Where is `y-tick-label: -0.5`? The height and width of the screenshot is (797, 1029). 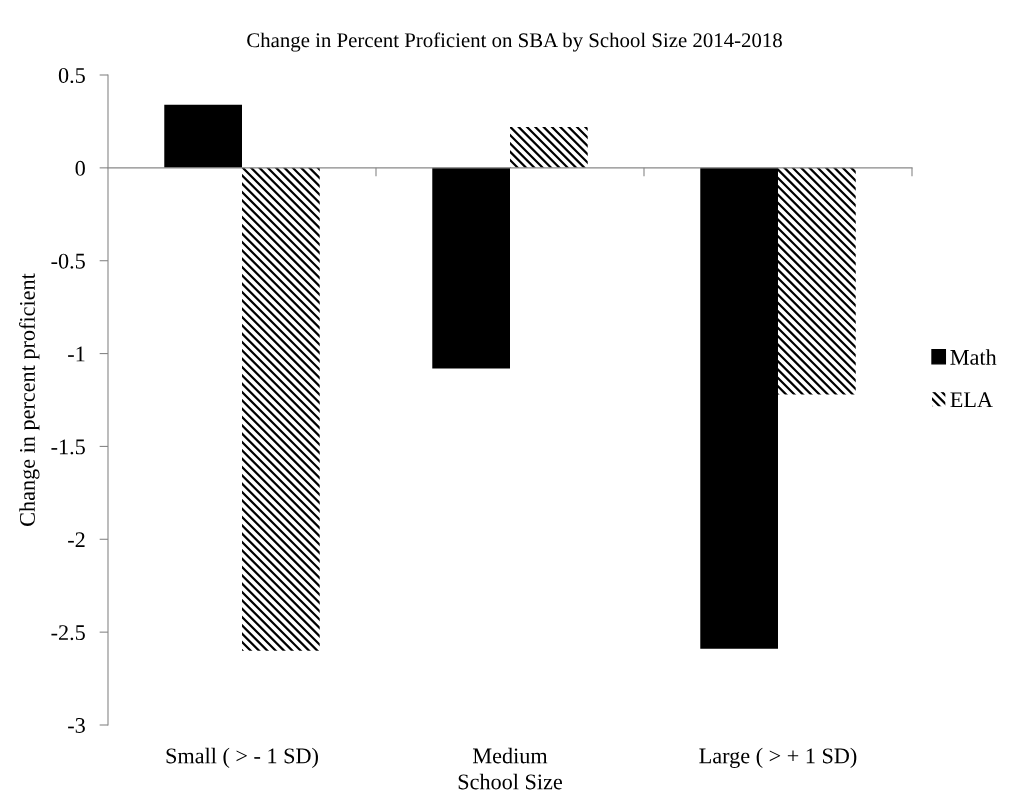
y-tick-label: -0.5 is located at coordinates (68, 261).